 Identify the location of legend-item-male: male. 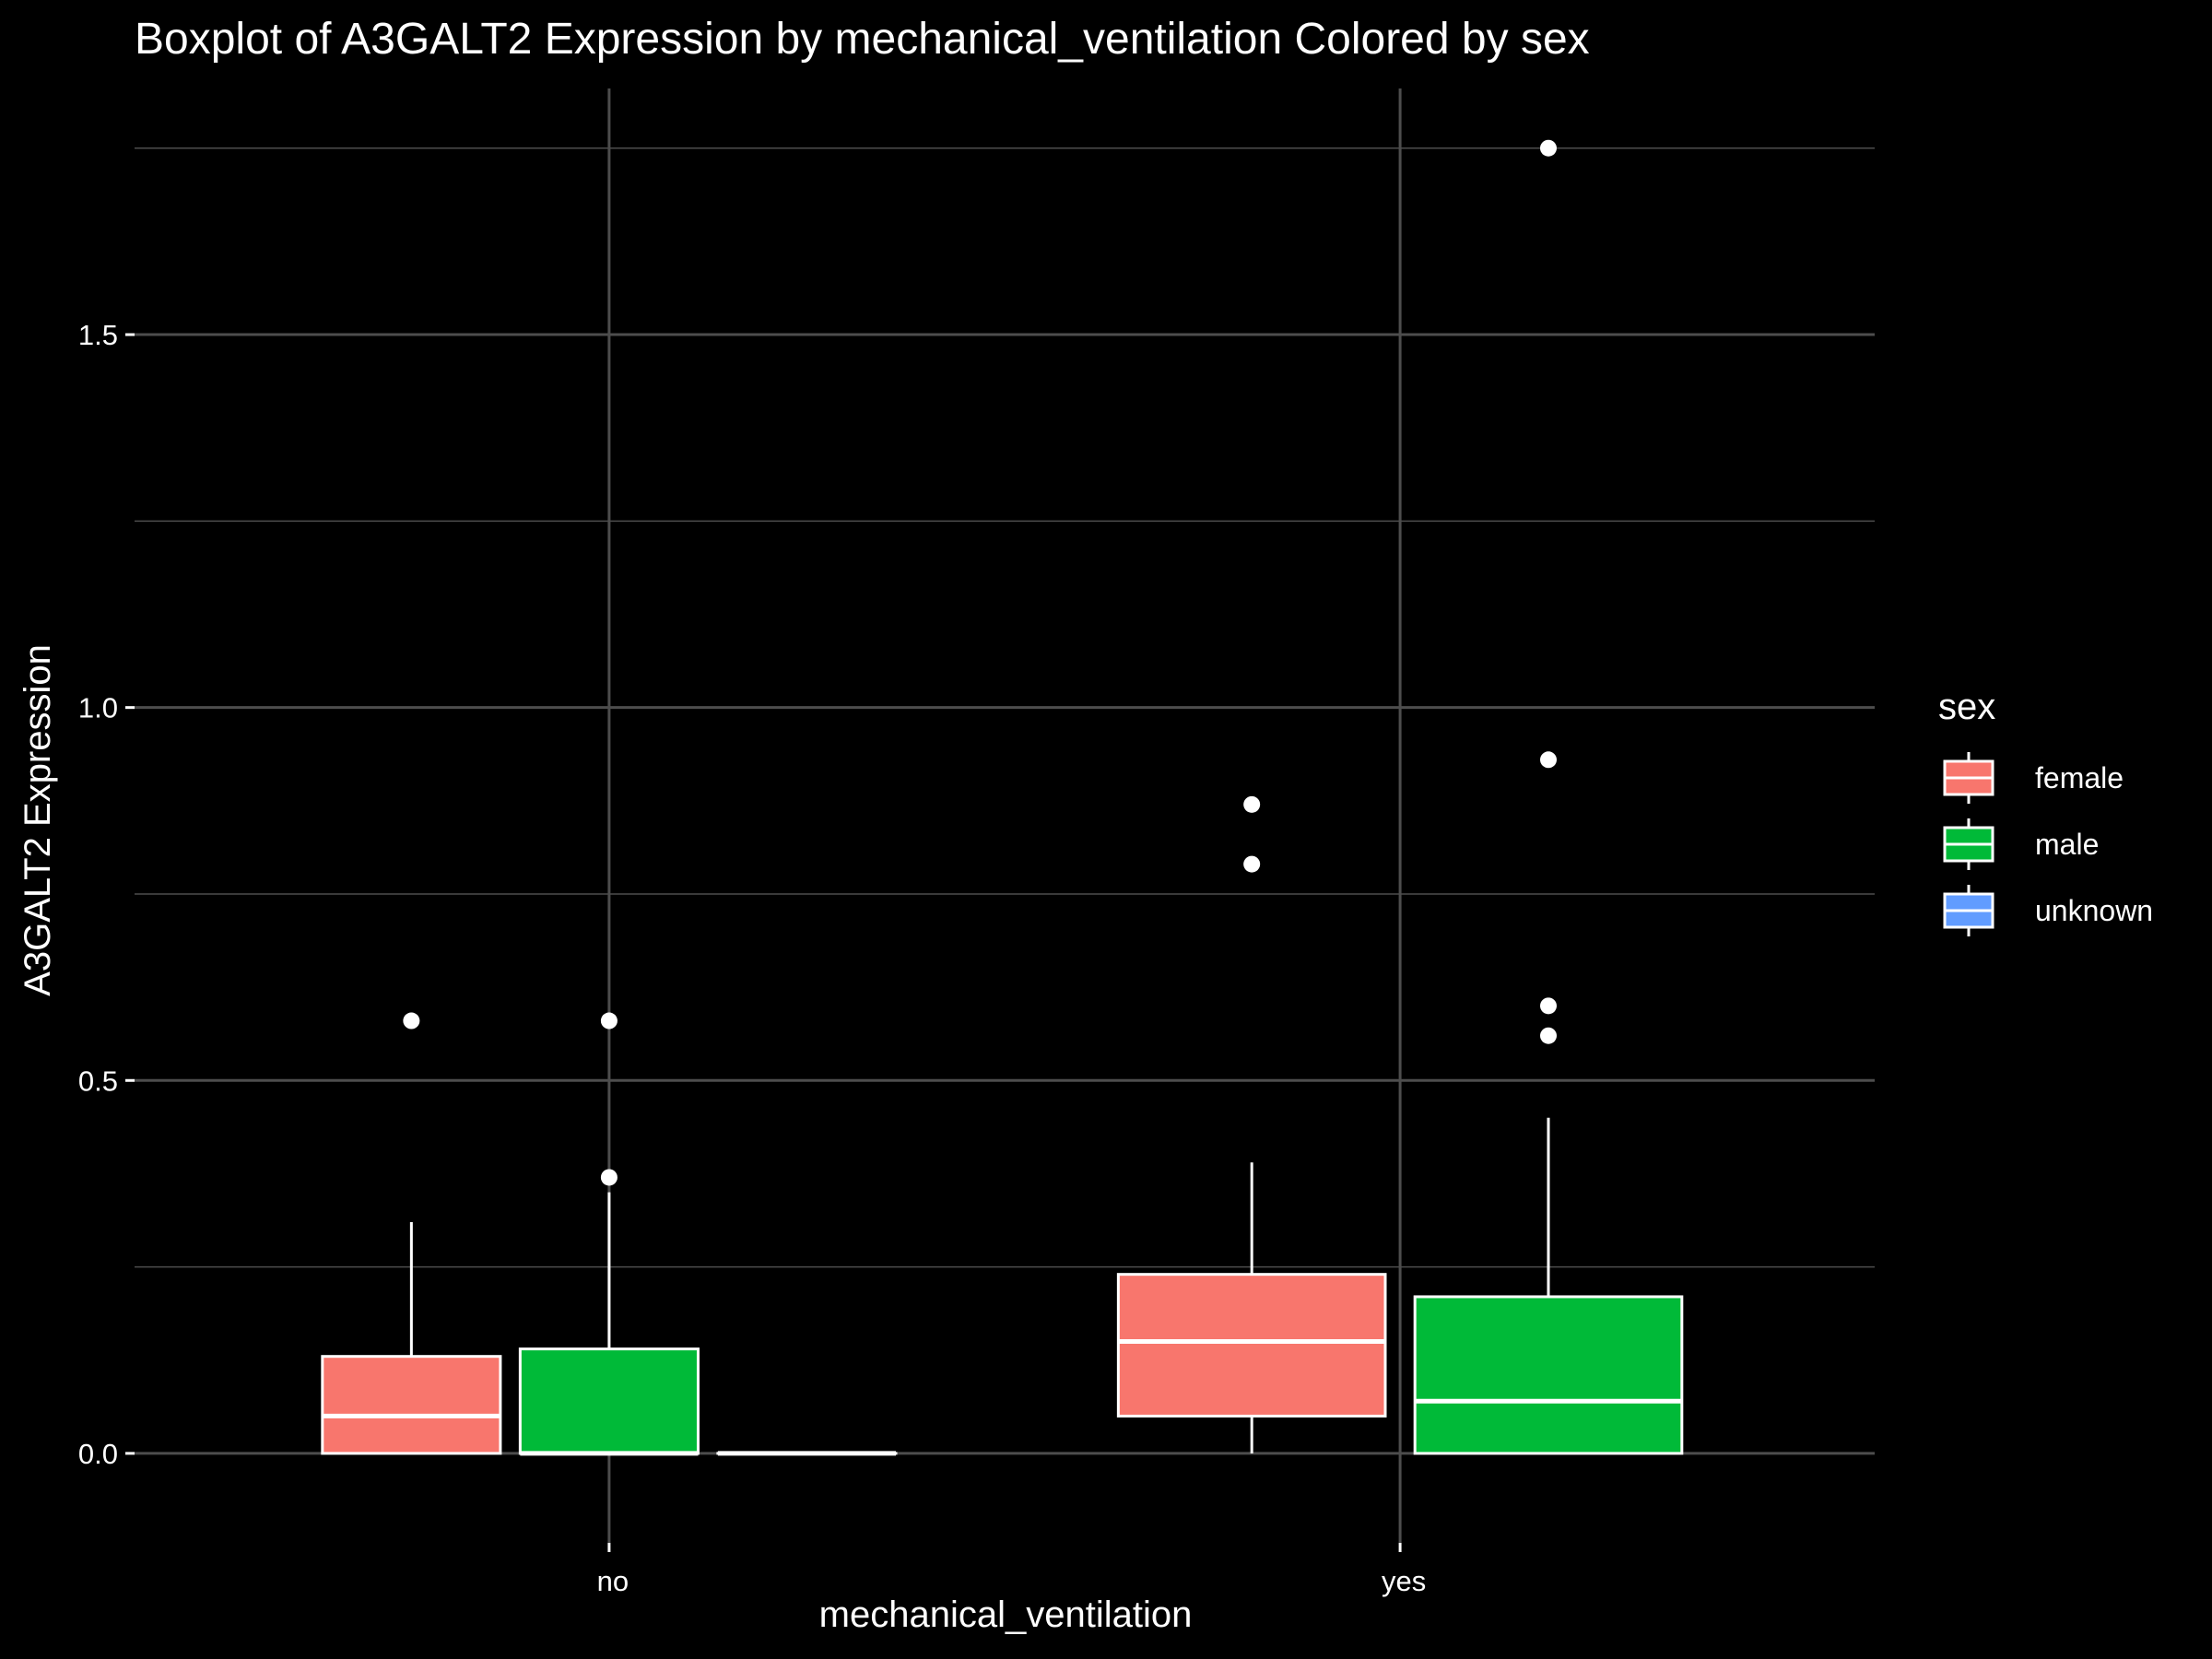
(2021, 844).